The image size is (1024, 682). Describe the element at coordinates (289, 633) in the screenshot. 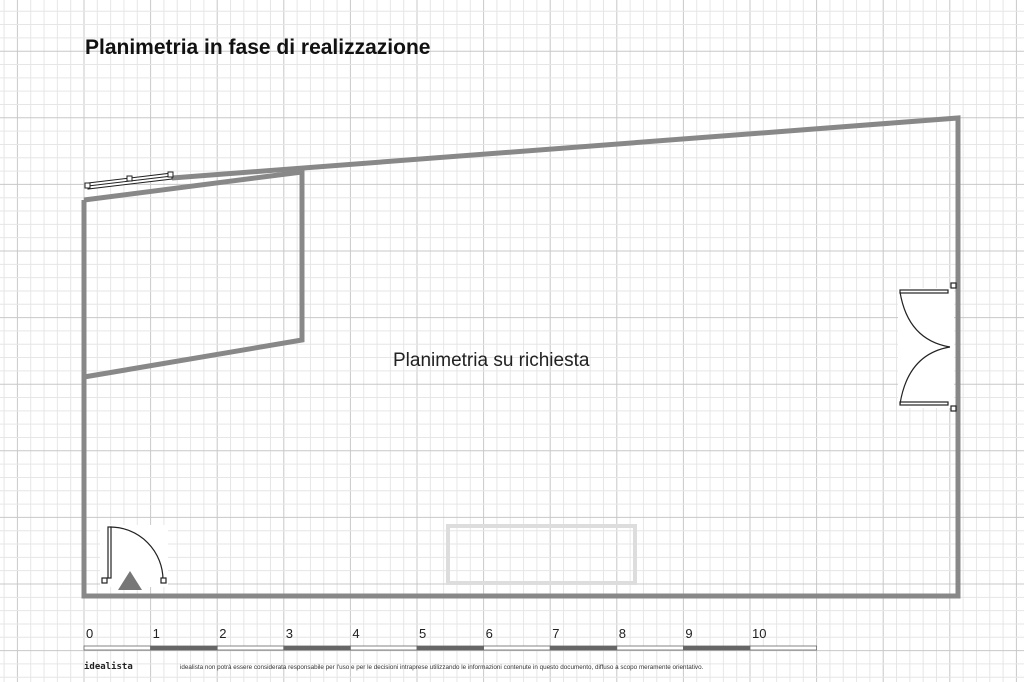

I see `scale-tick-label: 3` at that location.